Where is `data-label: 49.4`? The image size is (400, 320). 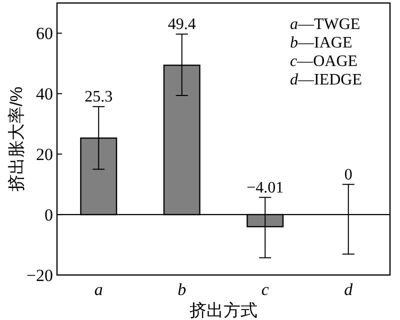 data-label: 49.4 is located at coordinates (182, 25).